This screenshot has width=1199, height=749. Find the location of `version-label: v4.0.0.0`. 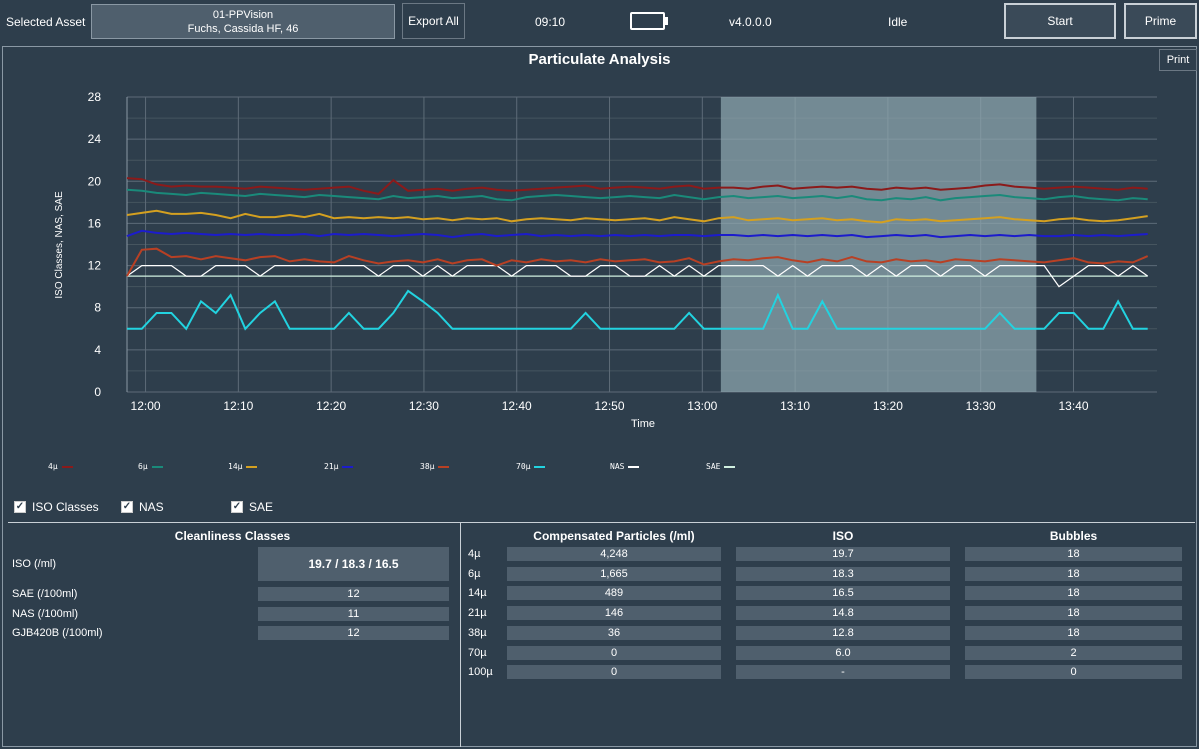

version-label: v4.0.0.0 is located at coordinates (750, 22).